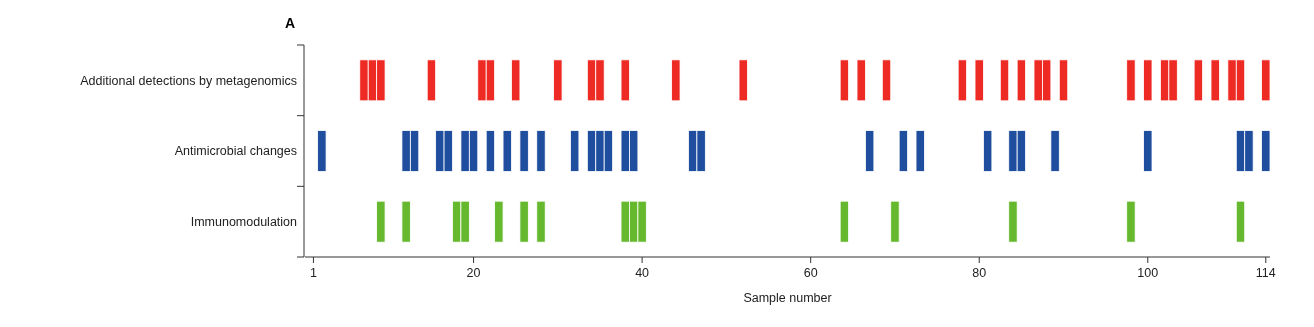  What do you see at coordinates (244, 222) in the screenshot?
I see `y-tick-label: Immunomodulation` at bounding box center [244, 222].